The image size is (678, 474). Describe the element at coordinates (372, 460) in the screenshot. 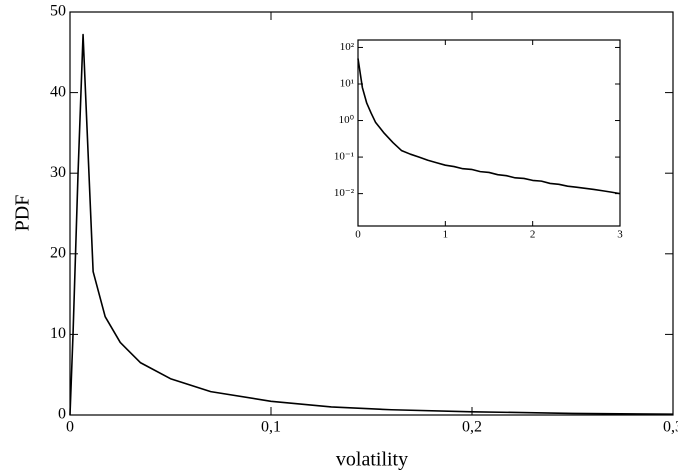

I see `x-axis-label: volatility` at that location.